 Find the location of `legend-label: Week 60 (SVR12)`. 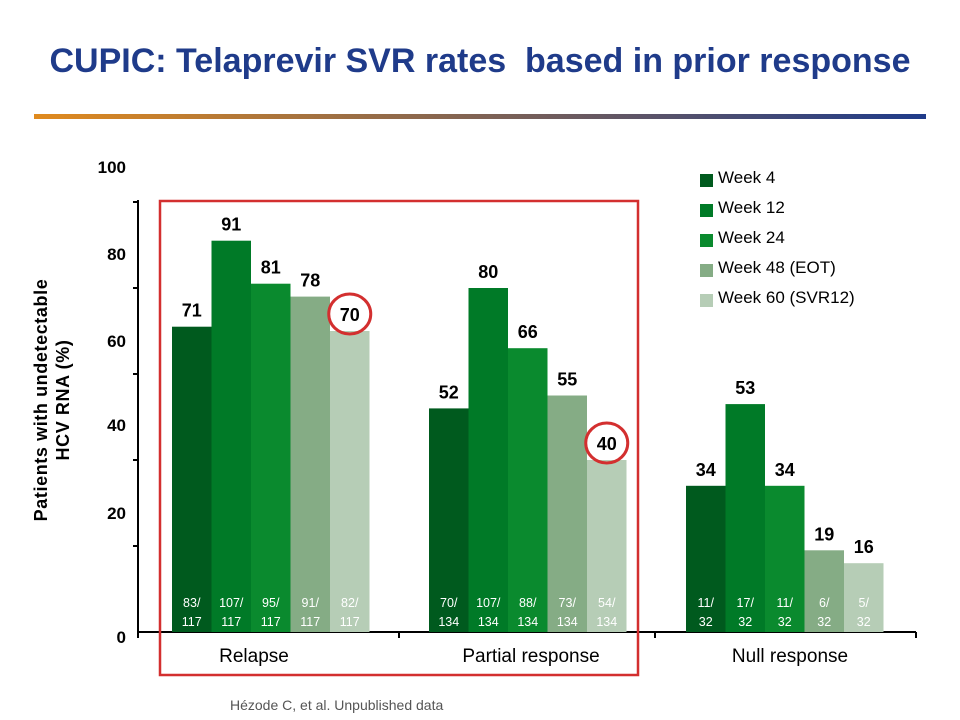

legend-label: Week 60 (SVR12) is located at coordinates (786, 297).